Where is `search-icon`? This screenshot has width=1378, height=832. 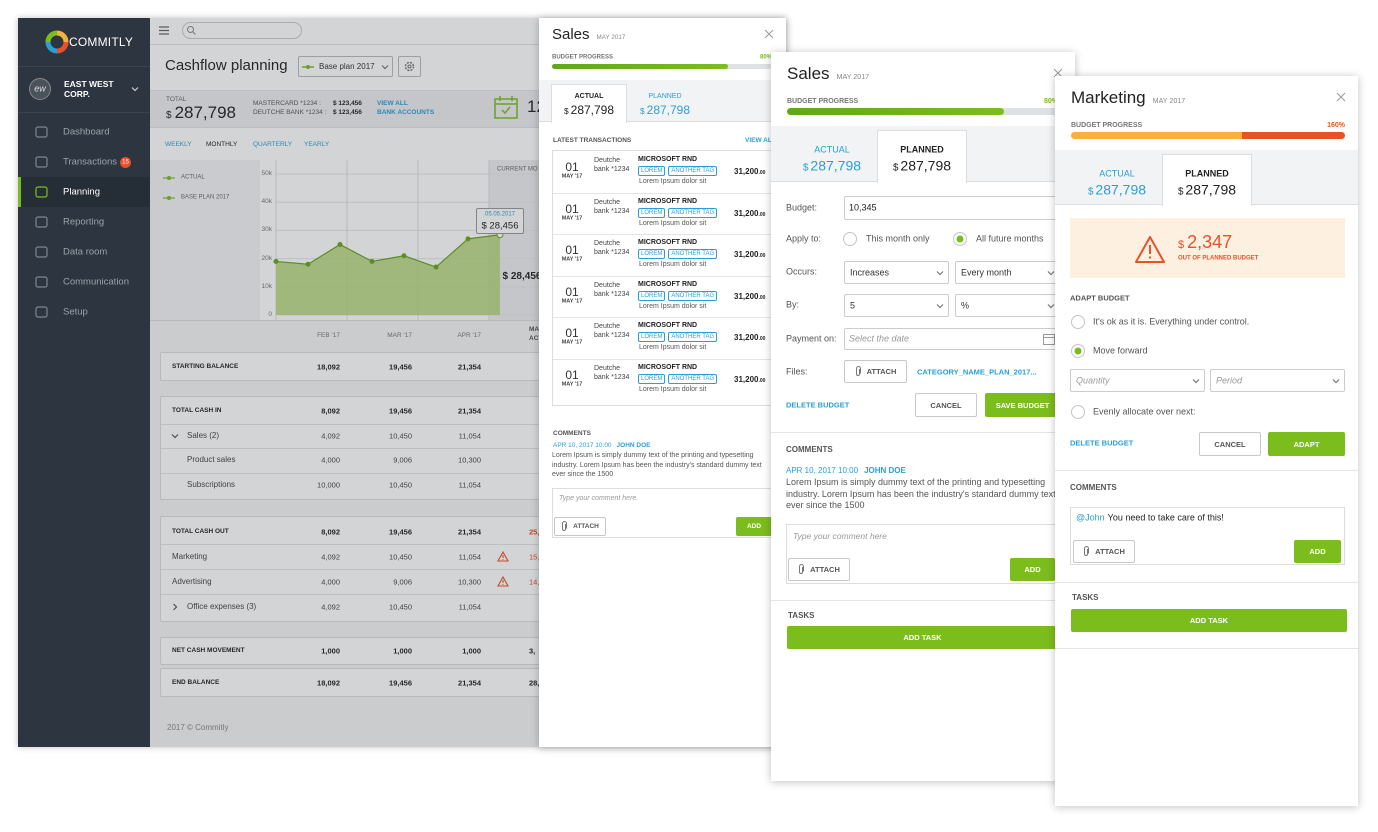 search-icon is located at coordinates (191, 30).